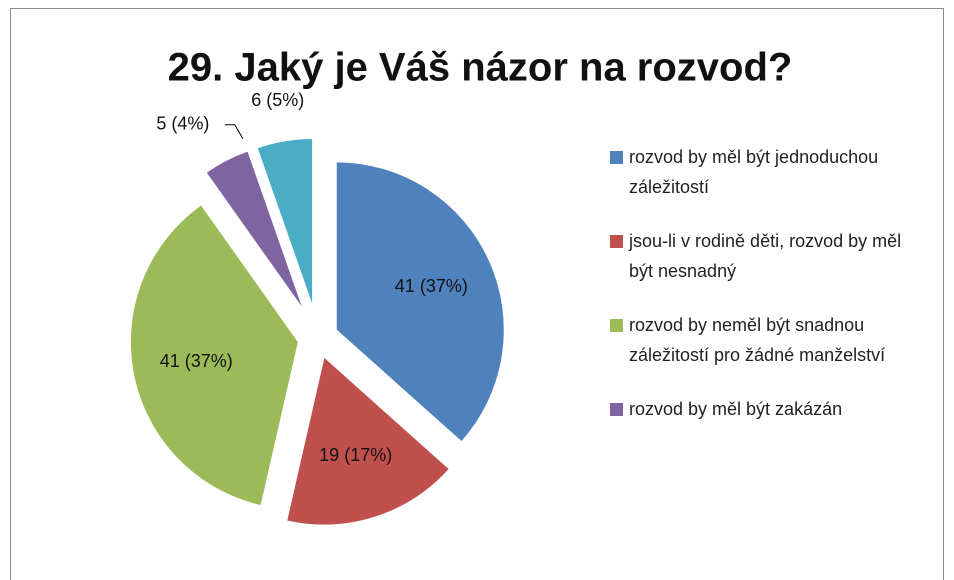 This screenshot has height=580, width=954. What do you see at coordinates (480, 68) in the screenshot?
I see `chart-title: 29. Jaký je Váš názor na rozvod?` at bounding box center [480, 68].